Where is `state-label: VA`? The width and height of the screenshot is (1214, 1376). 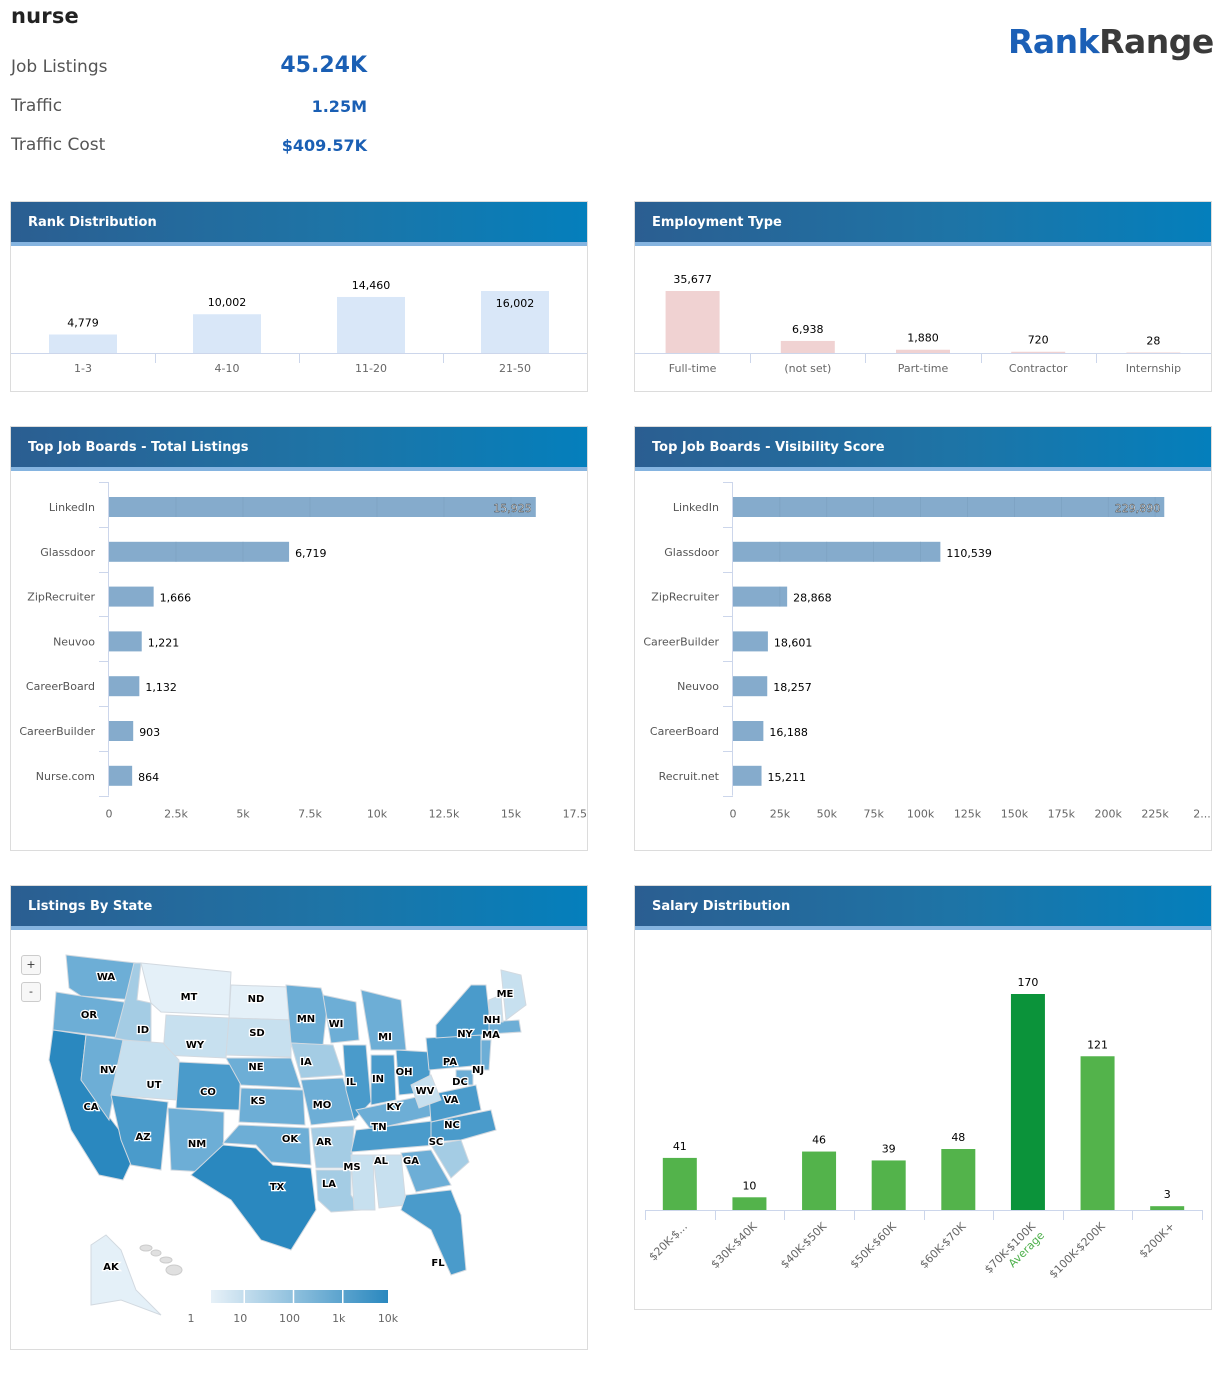
state-label: VA is located at coordinates (451, 1100).